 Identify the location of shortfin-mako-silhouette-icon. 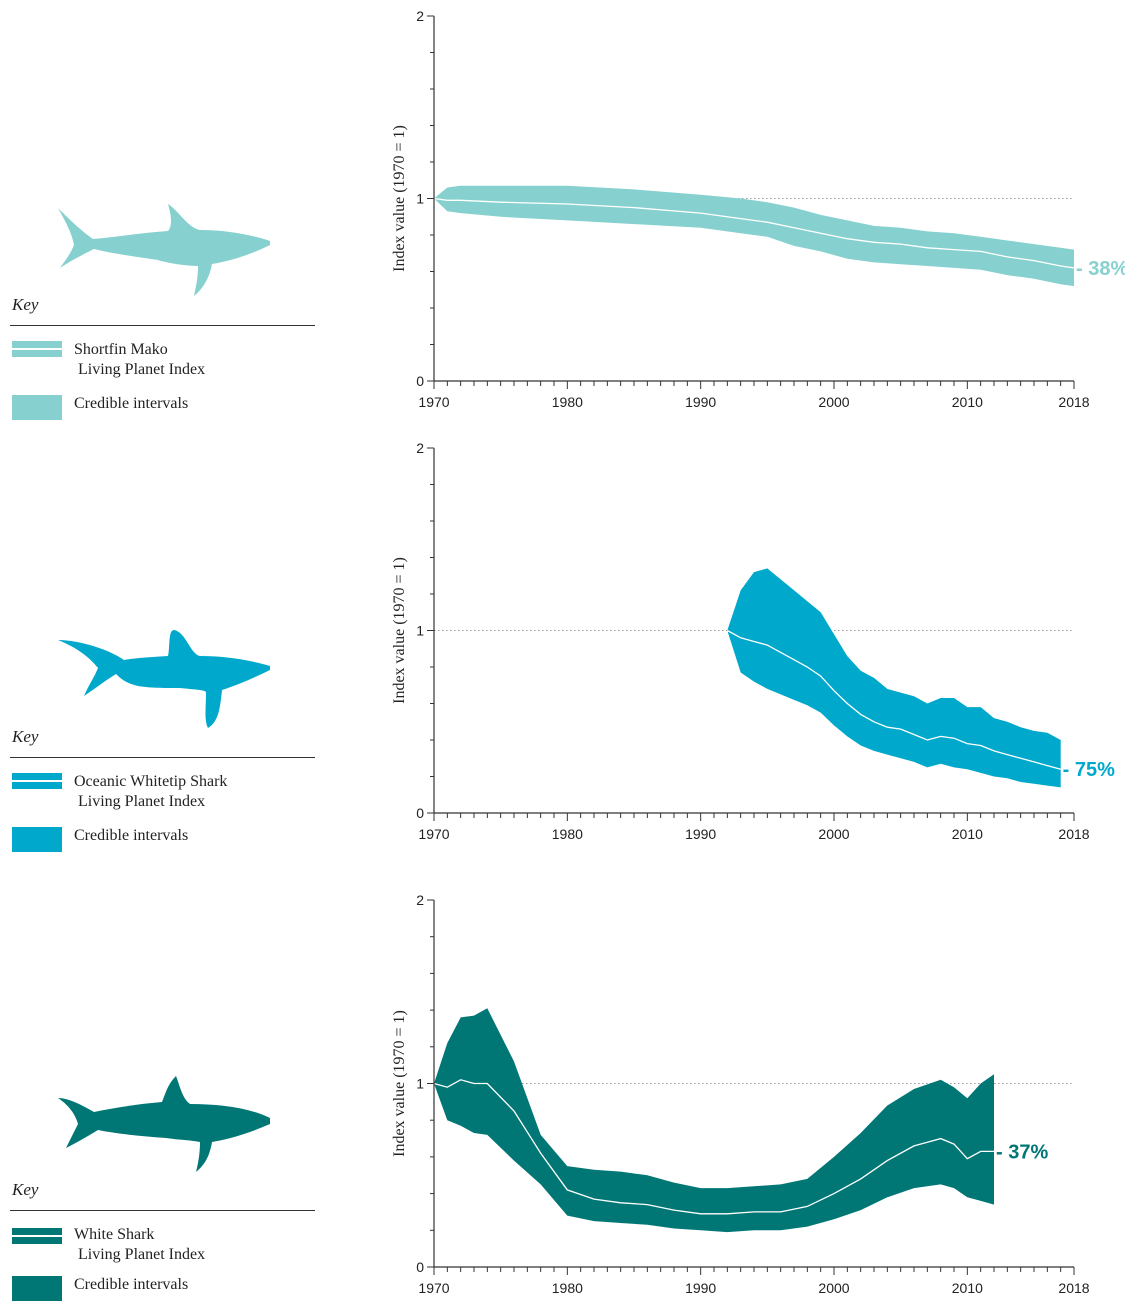
(164, 250).